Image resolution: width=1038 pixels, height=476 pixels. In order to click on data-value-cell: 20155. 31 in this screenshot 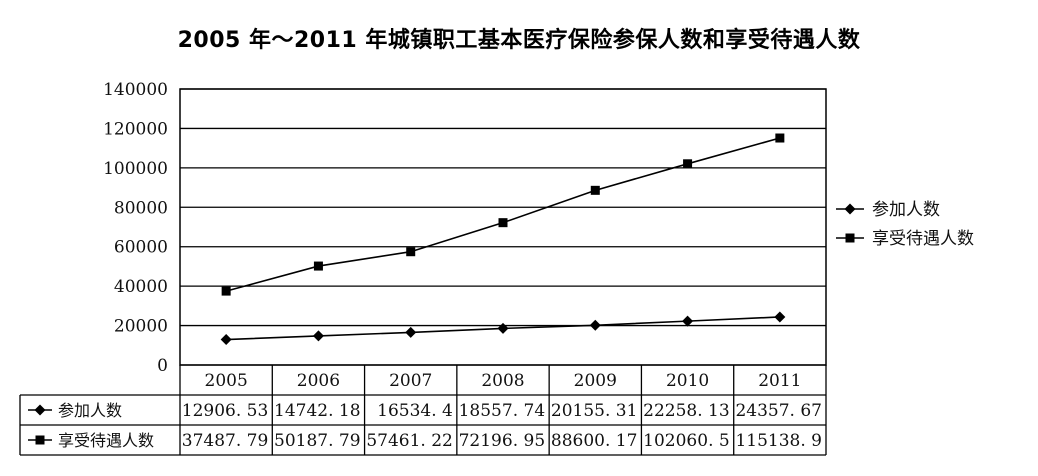, I will do `click(594, 411)`.